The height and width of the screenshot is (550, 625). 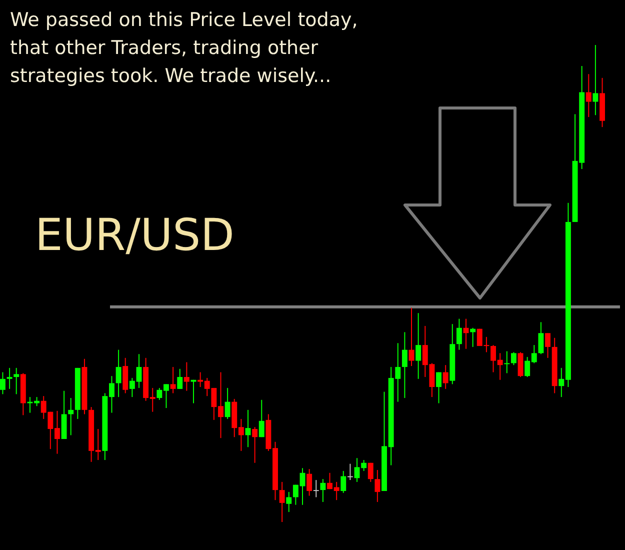 I want to click on text: EUR/USD, so click(x=134, y=235).